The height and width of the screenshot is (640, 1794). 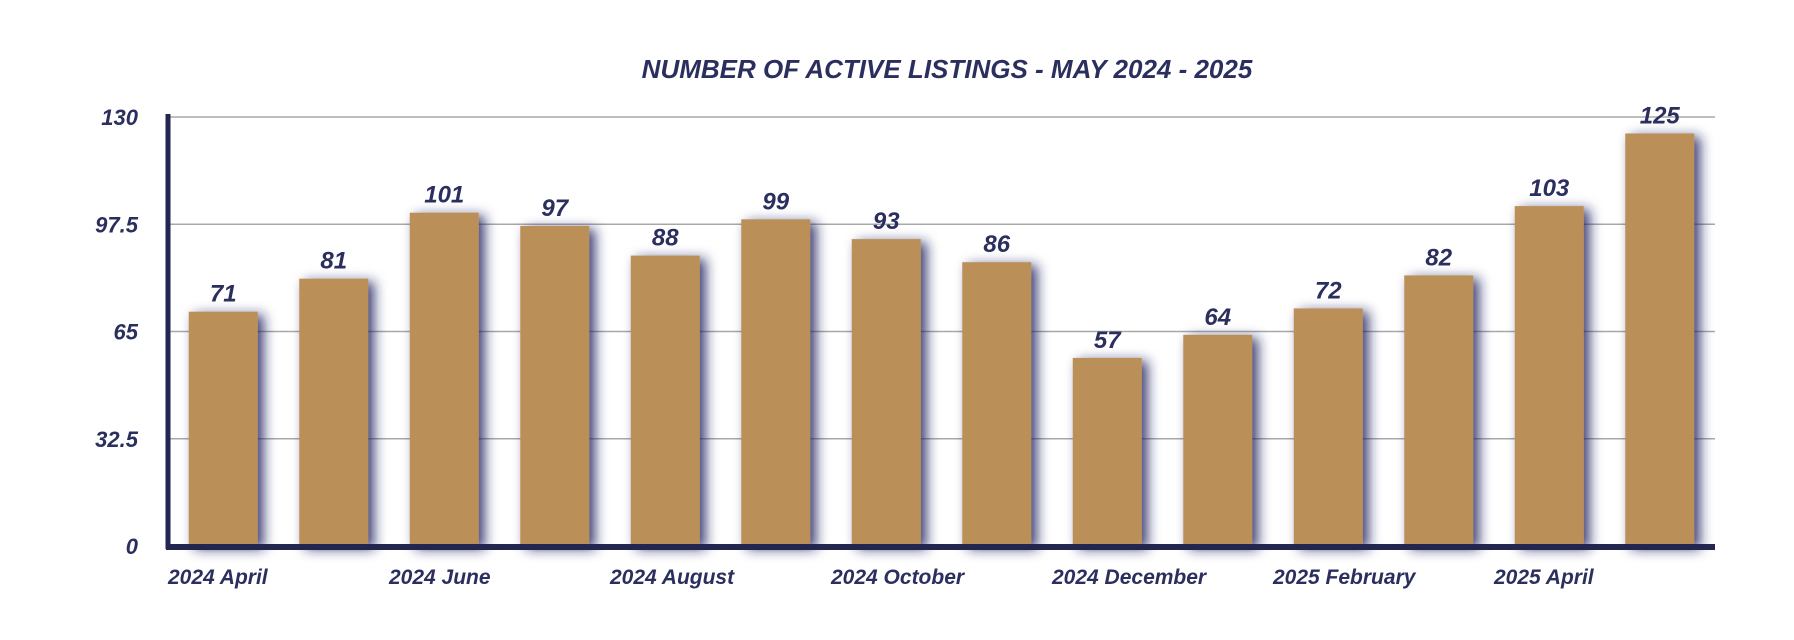 I want to click on x-tick-label: 2024 August, so click(x=672, y=577).